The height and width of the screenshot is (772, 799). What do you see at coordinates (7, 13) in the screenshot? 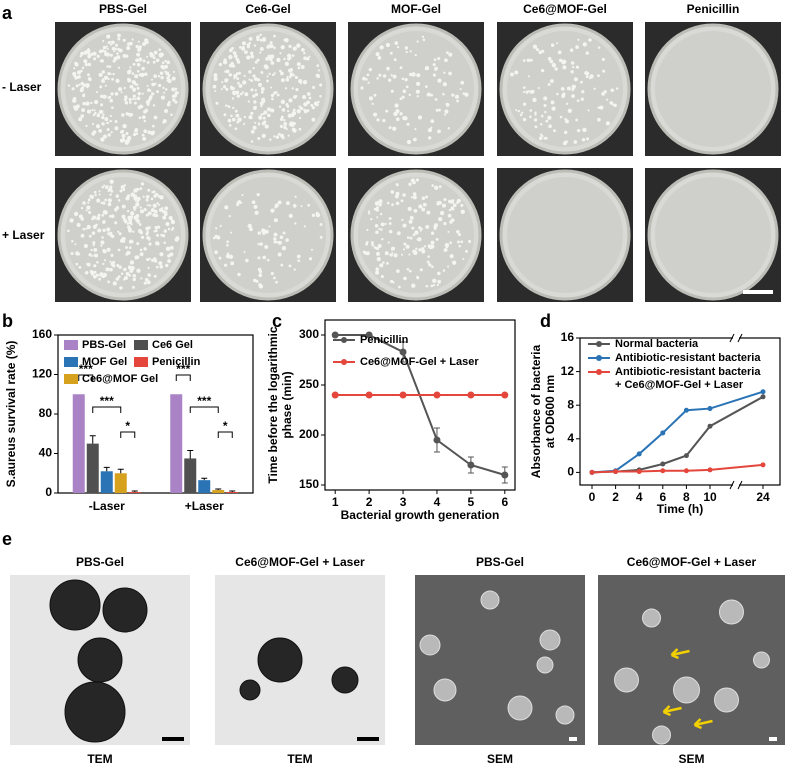
I see `panel-label: a` at bounding box center [7, 13].